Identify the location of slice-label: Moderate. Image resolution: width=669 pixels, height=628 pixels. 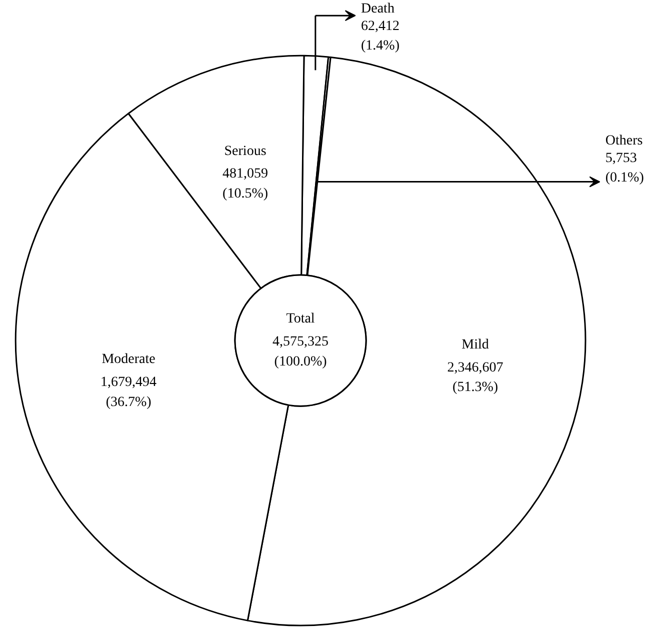
(129, 360).